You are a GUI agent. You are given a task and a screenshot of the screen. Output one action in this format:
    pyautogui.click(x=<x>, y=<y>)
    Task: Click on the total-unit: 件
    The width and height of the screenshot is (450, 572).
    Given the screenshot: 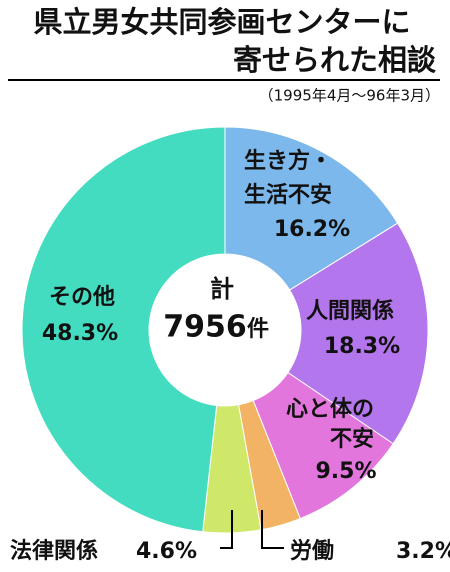 What is the action you would take?
    pyautogui.click(x=258, y=329)
    